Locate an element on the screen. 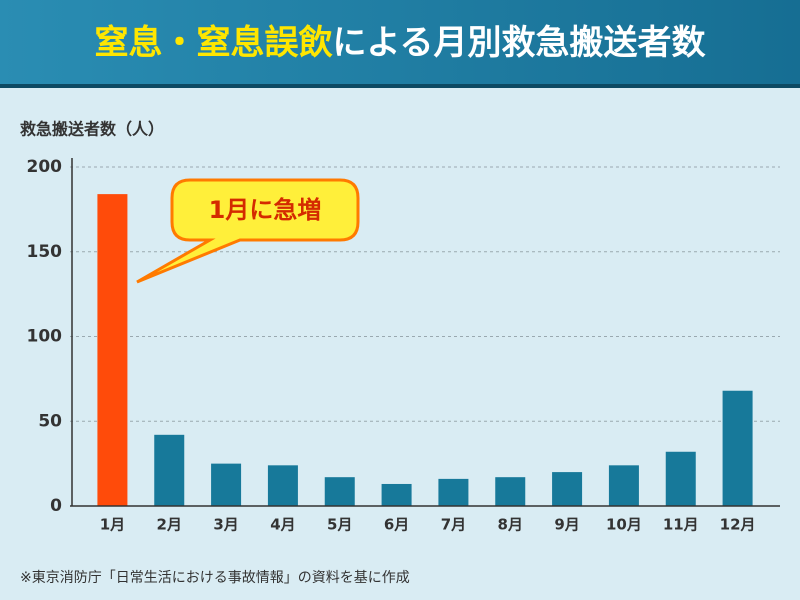  x-tick-label: 1月 is located at coordinates (112, 525).